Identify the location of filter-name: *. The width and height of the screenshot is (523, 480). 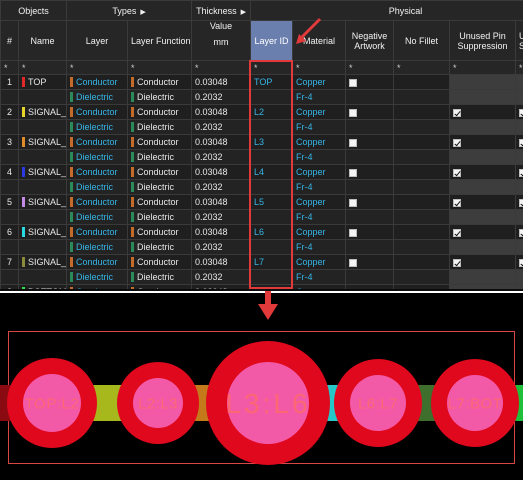
(42, 67).